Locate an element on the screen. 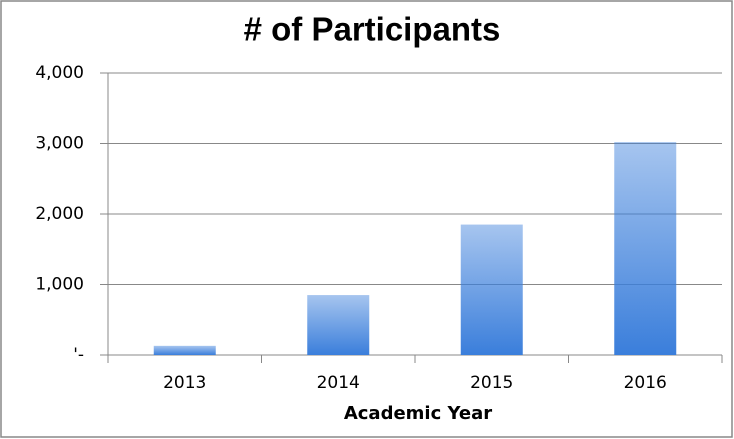  x-tick-label: 2014 is located at coordinates (338, 383).